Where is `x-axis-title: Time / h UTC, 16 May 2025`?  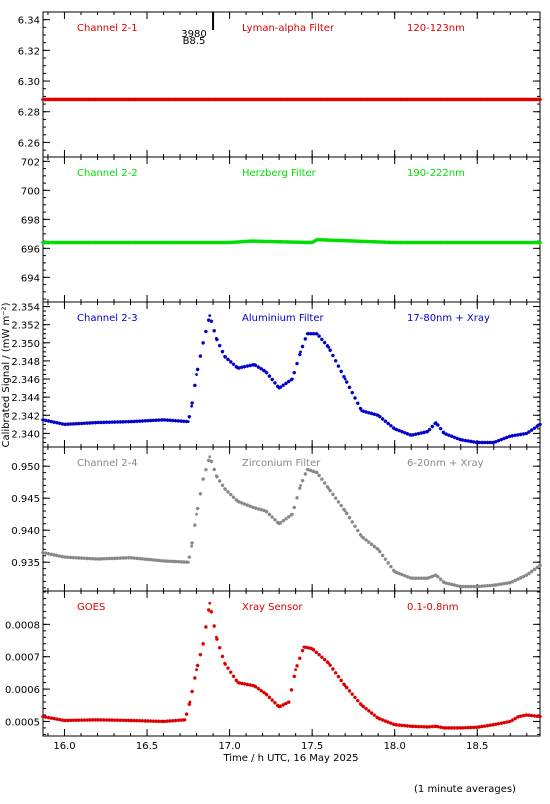
x-axis-title: Time / h UTC, 16 May 2025 is located at coordinates (290, 758).